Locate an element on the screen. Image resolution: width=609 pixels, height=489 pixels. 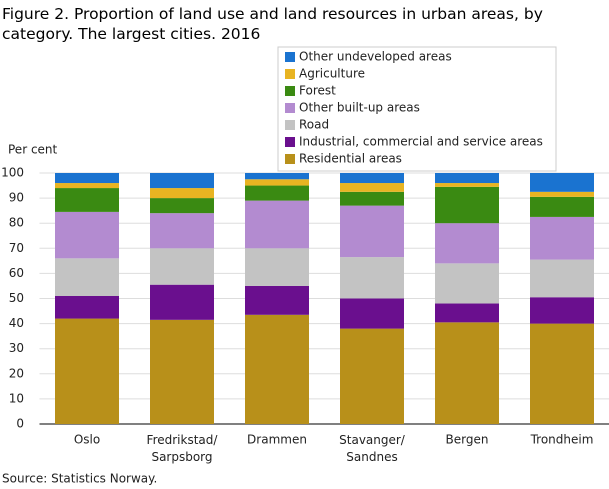
legend-box is located at coordinates (417, 109).